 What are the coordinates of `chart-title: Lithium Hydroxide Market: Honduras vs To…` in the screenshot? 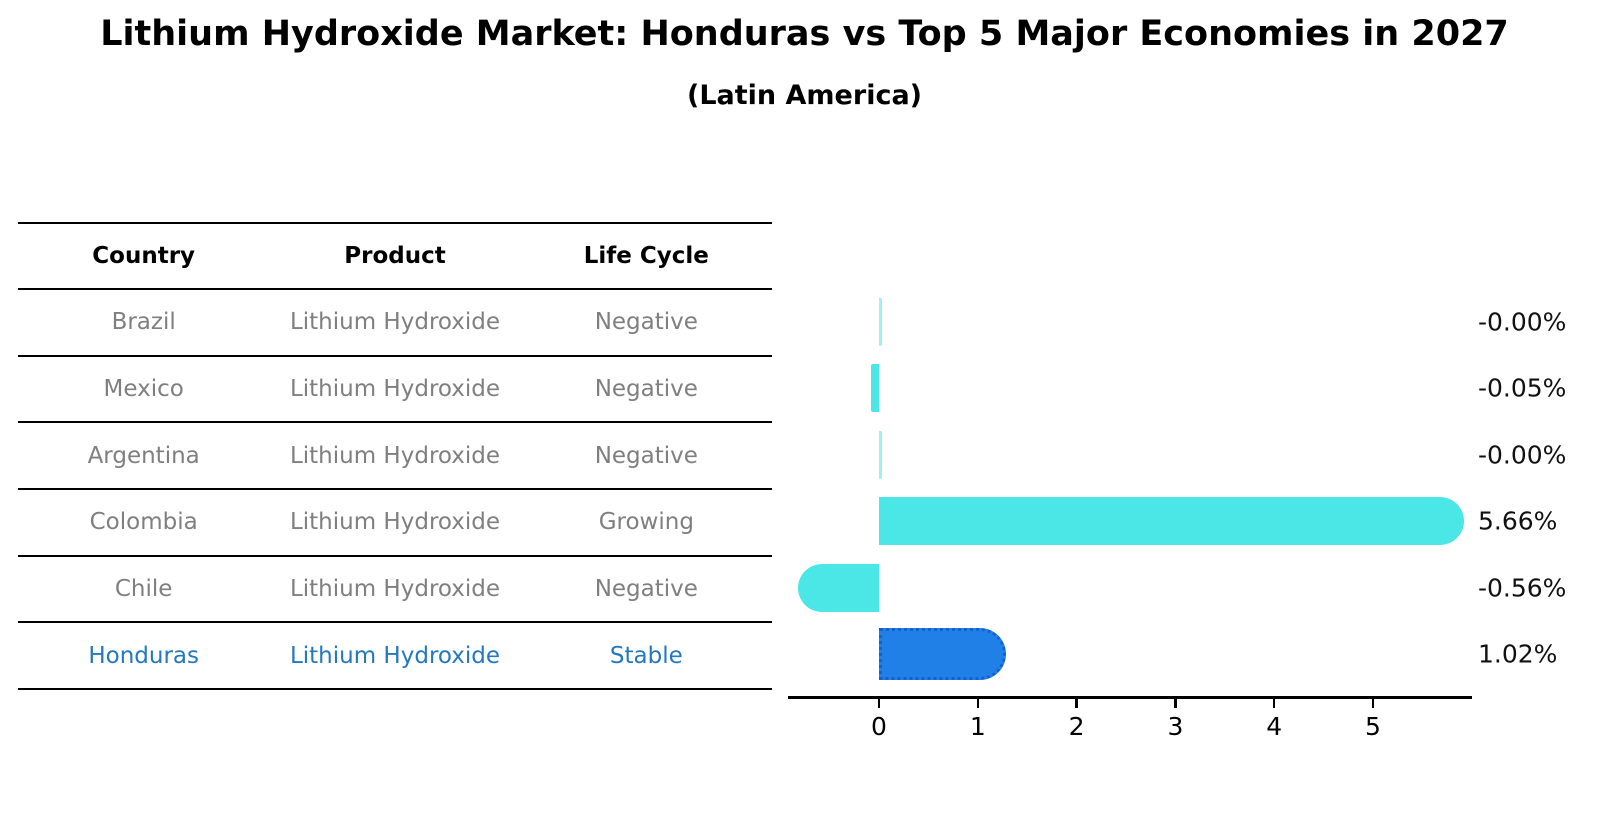 It's located at (804, 34).